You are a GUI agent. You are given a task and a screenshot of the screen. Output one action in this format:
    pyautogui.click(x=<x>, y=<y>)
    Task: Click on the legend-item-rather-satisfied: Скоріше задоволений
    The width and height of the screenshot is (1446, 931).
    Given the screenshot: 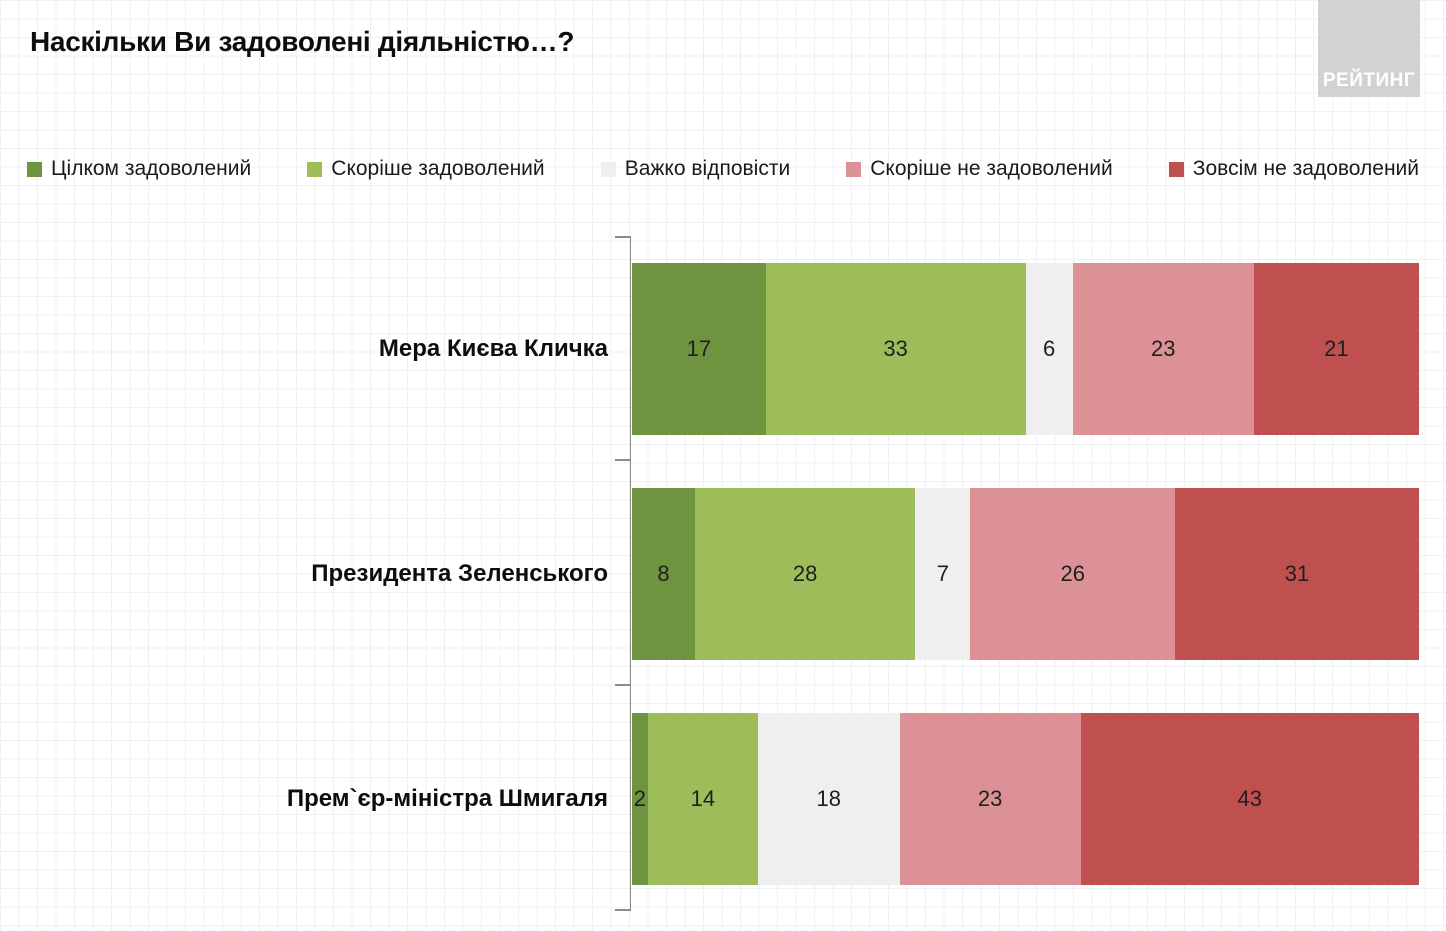 What is the action you would take?
    pyautogui.click(x=426, y=169)
    